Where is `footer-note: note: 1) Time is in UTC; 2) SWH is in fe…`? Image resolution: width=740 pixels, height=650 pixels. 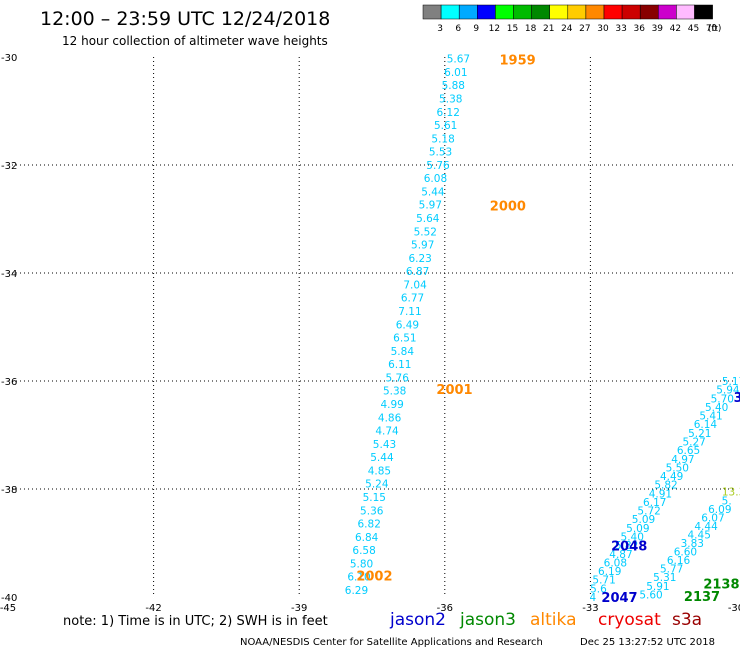 footer-note: note: 1) Time is in UTC; 2) SWH is in fe… is located at coordinates (195, 621).